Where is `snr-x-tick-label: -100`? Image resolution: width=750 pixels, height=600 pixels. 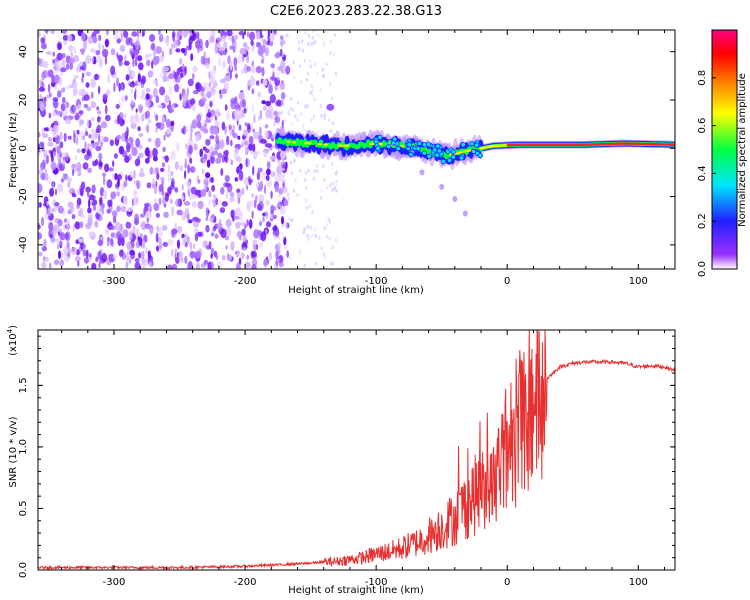
snr-x-tick-label: -100 is located at coordinates (376, 582).